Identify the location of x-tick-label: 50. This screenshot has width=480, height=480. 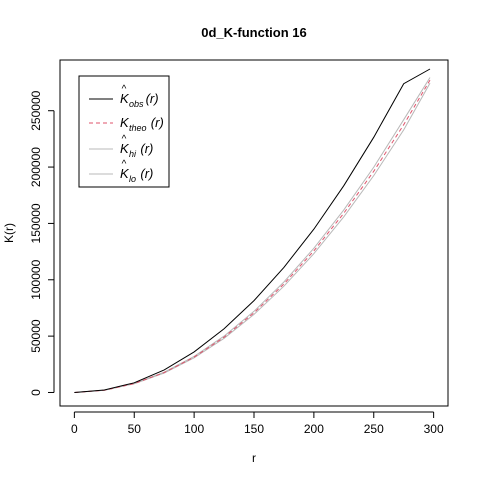
(135, 429).